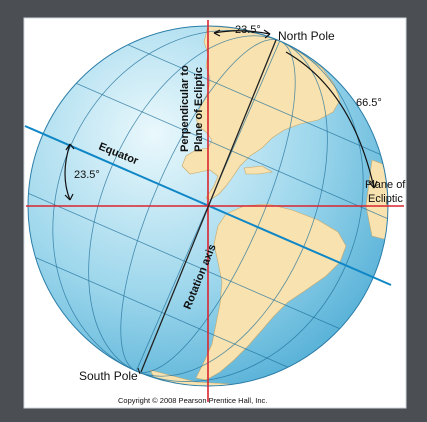 This screenshot has width=427, height=422. Describe the element at coordinates (248, 30) in the screenshot. I see `angle-top-label: 23.5°` at that location.